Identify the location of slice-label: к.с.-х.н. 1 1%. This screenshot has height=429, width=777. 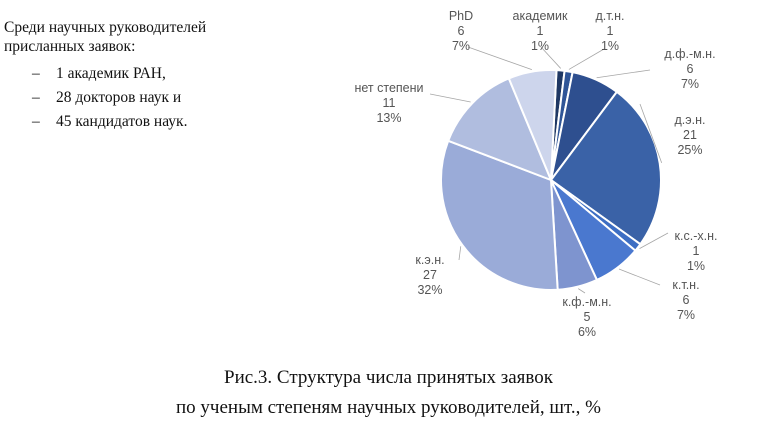
(696, 251).